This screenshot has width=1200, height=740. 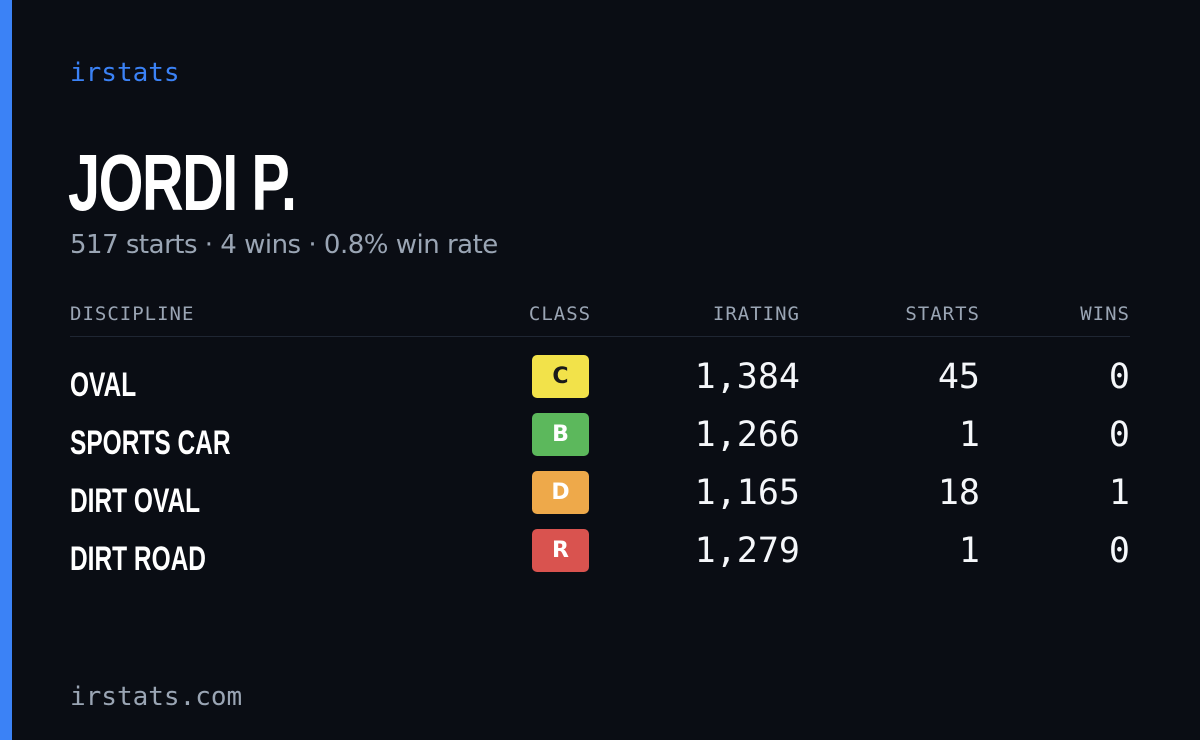 I want to click on discipline-name: SPORTS CAR, so click(x=150, y=443).